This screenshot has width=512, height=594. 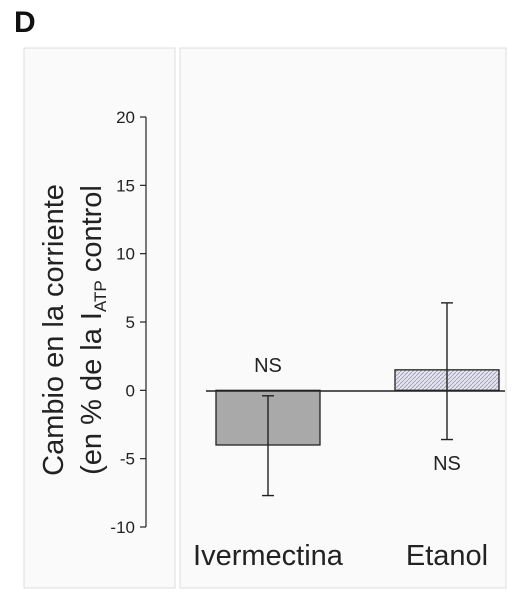 I want to click on y-tick-label: 20, so click(x=125, y=117).